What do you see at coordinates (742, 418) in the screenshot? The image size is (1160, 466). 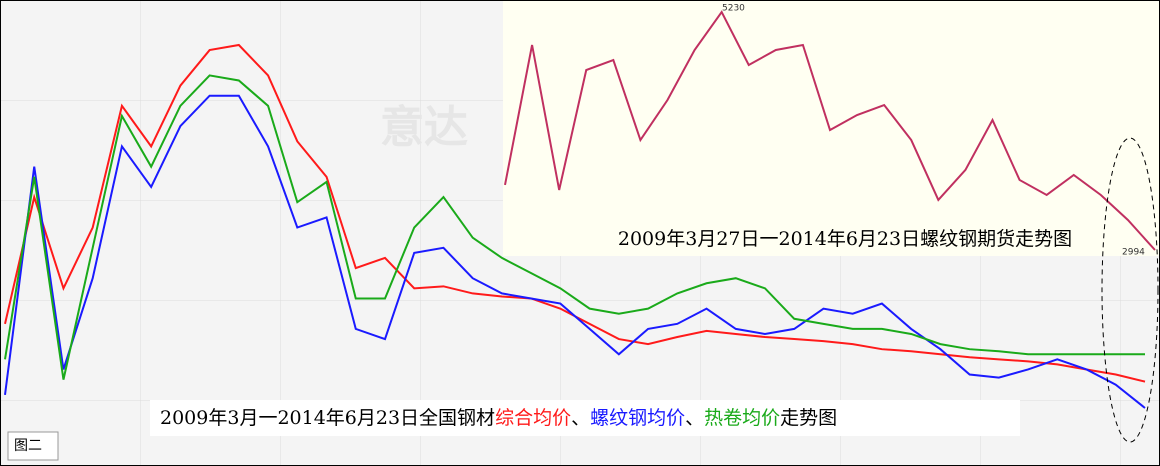 I see `caption-series: 热卷均价` at bounding box center [742, 418].